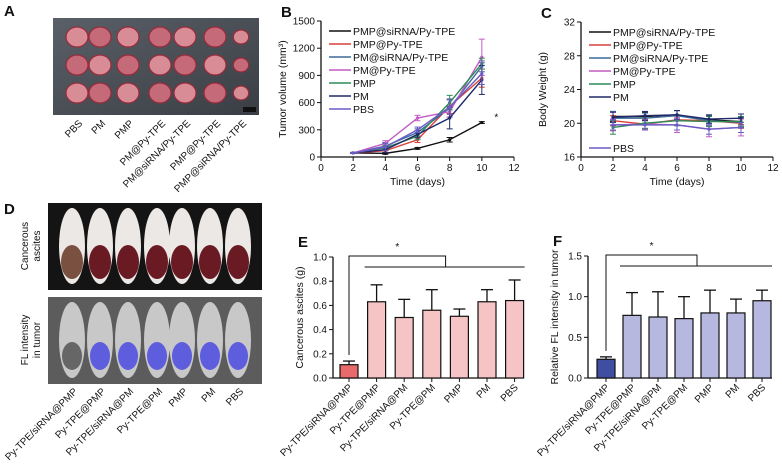 The width and height of the screenshot is (782, 466). I want to click on y-tick-label: 600, so click(306, 103).